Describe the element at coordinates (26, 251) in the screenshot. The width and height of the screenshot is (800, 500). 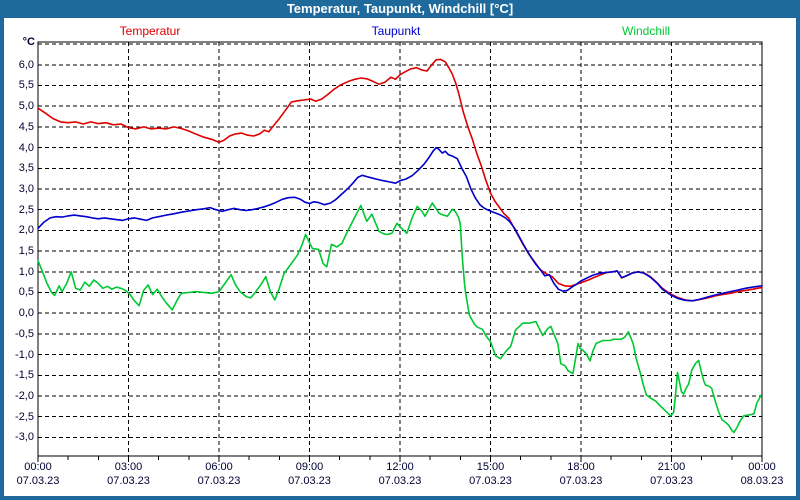
I see `y-axis-label: 1,5` at that location.